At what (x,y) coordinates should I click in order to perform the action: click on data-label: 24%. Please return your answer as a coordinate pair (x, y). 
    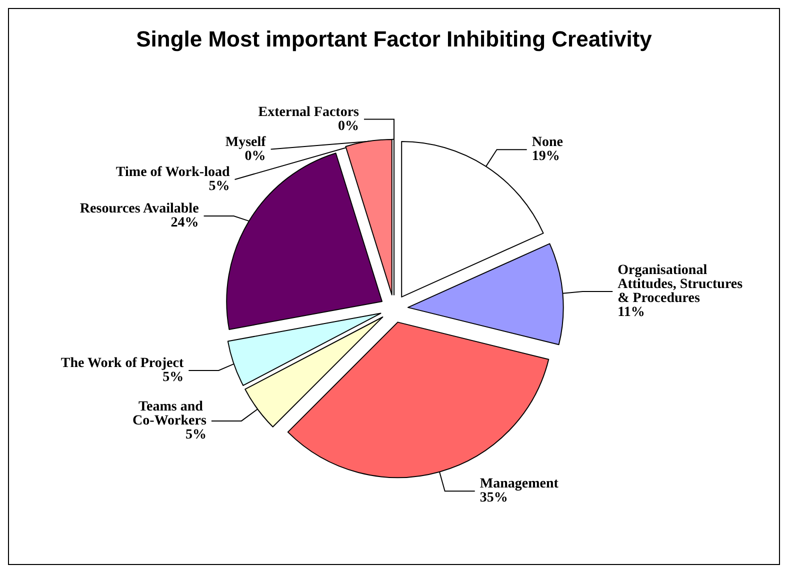
    Looking at the image, I should click on (184, 223).